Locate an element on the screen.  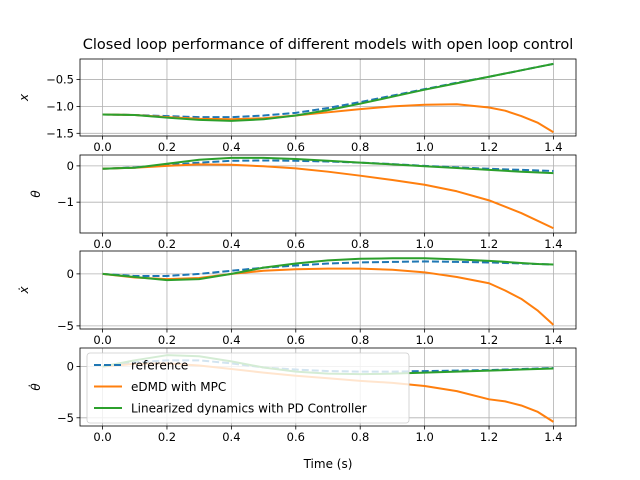
y-tick-label: −0.5 is located at coordinates (60, 79).